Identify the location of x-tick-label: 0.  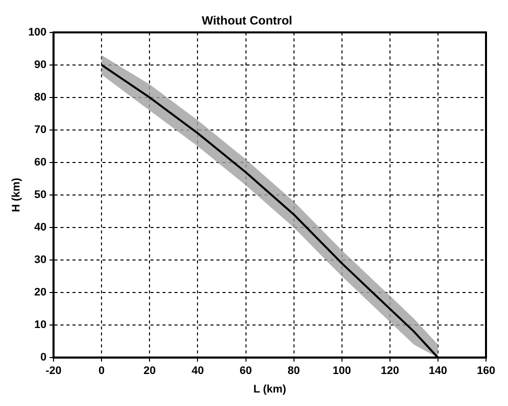
(101, 371).